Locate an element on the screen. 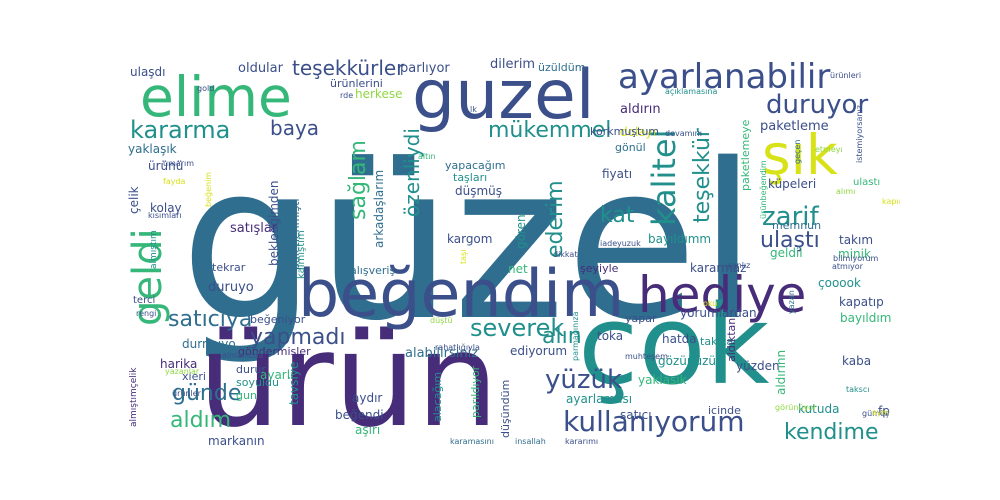  word-atmiyor: atmıyor is located at coordinates (847, 266).